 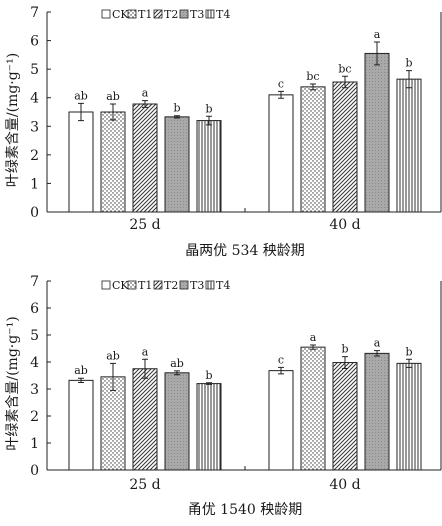 I want to click on bar-ck-25d, so click(x=81, y=162).